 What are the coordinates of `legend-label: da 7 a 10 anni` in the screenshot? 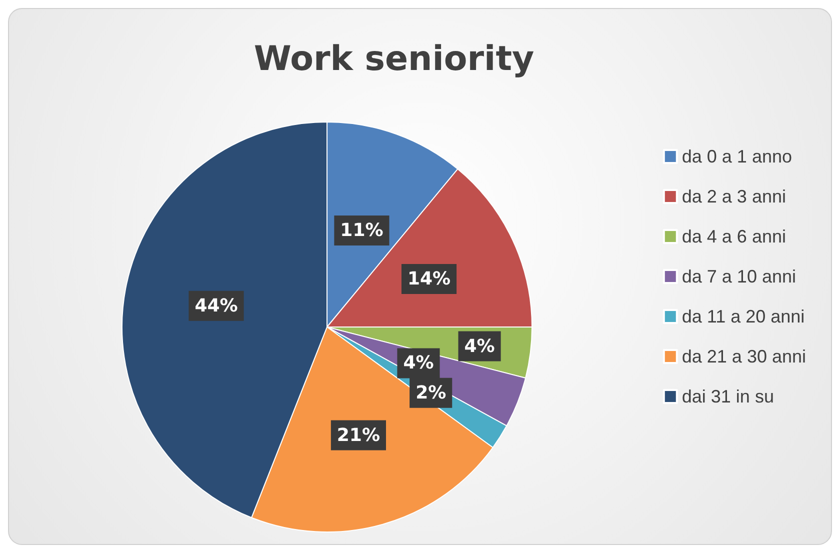 It's located at (739, 276).